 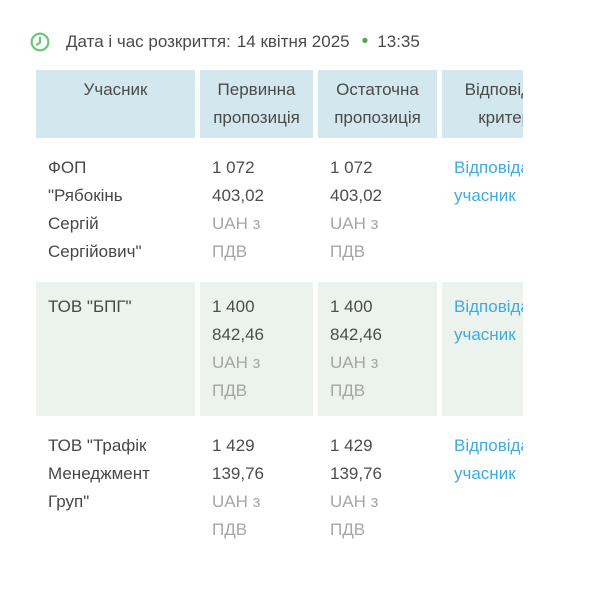 I want to click on final-proposal-cell: 1 400 842,46 UAH з ПДВ, so click(x=377, y=349).